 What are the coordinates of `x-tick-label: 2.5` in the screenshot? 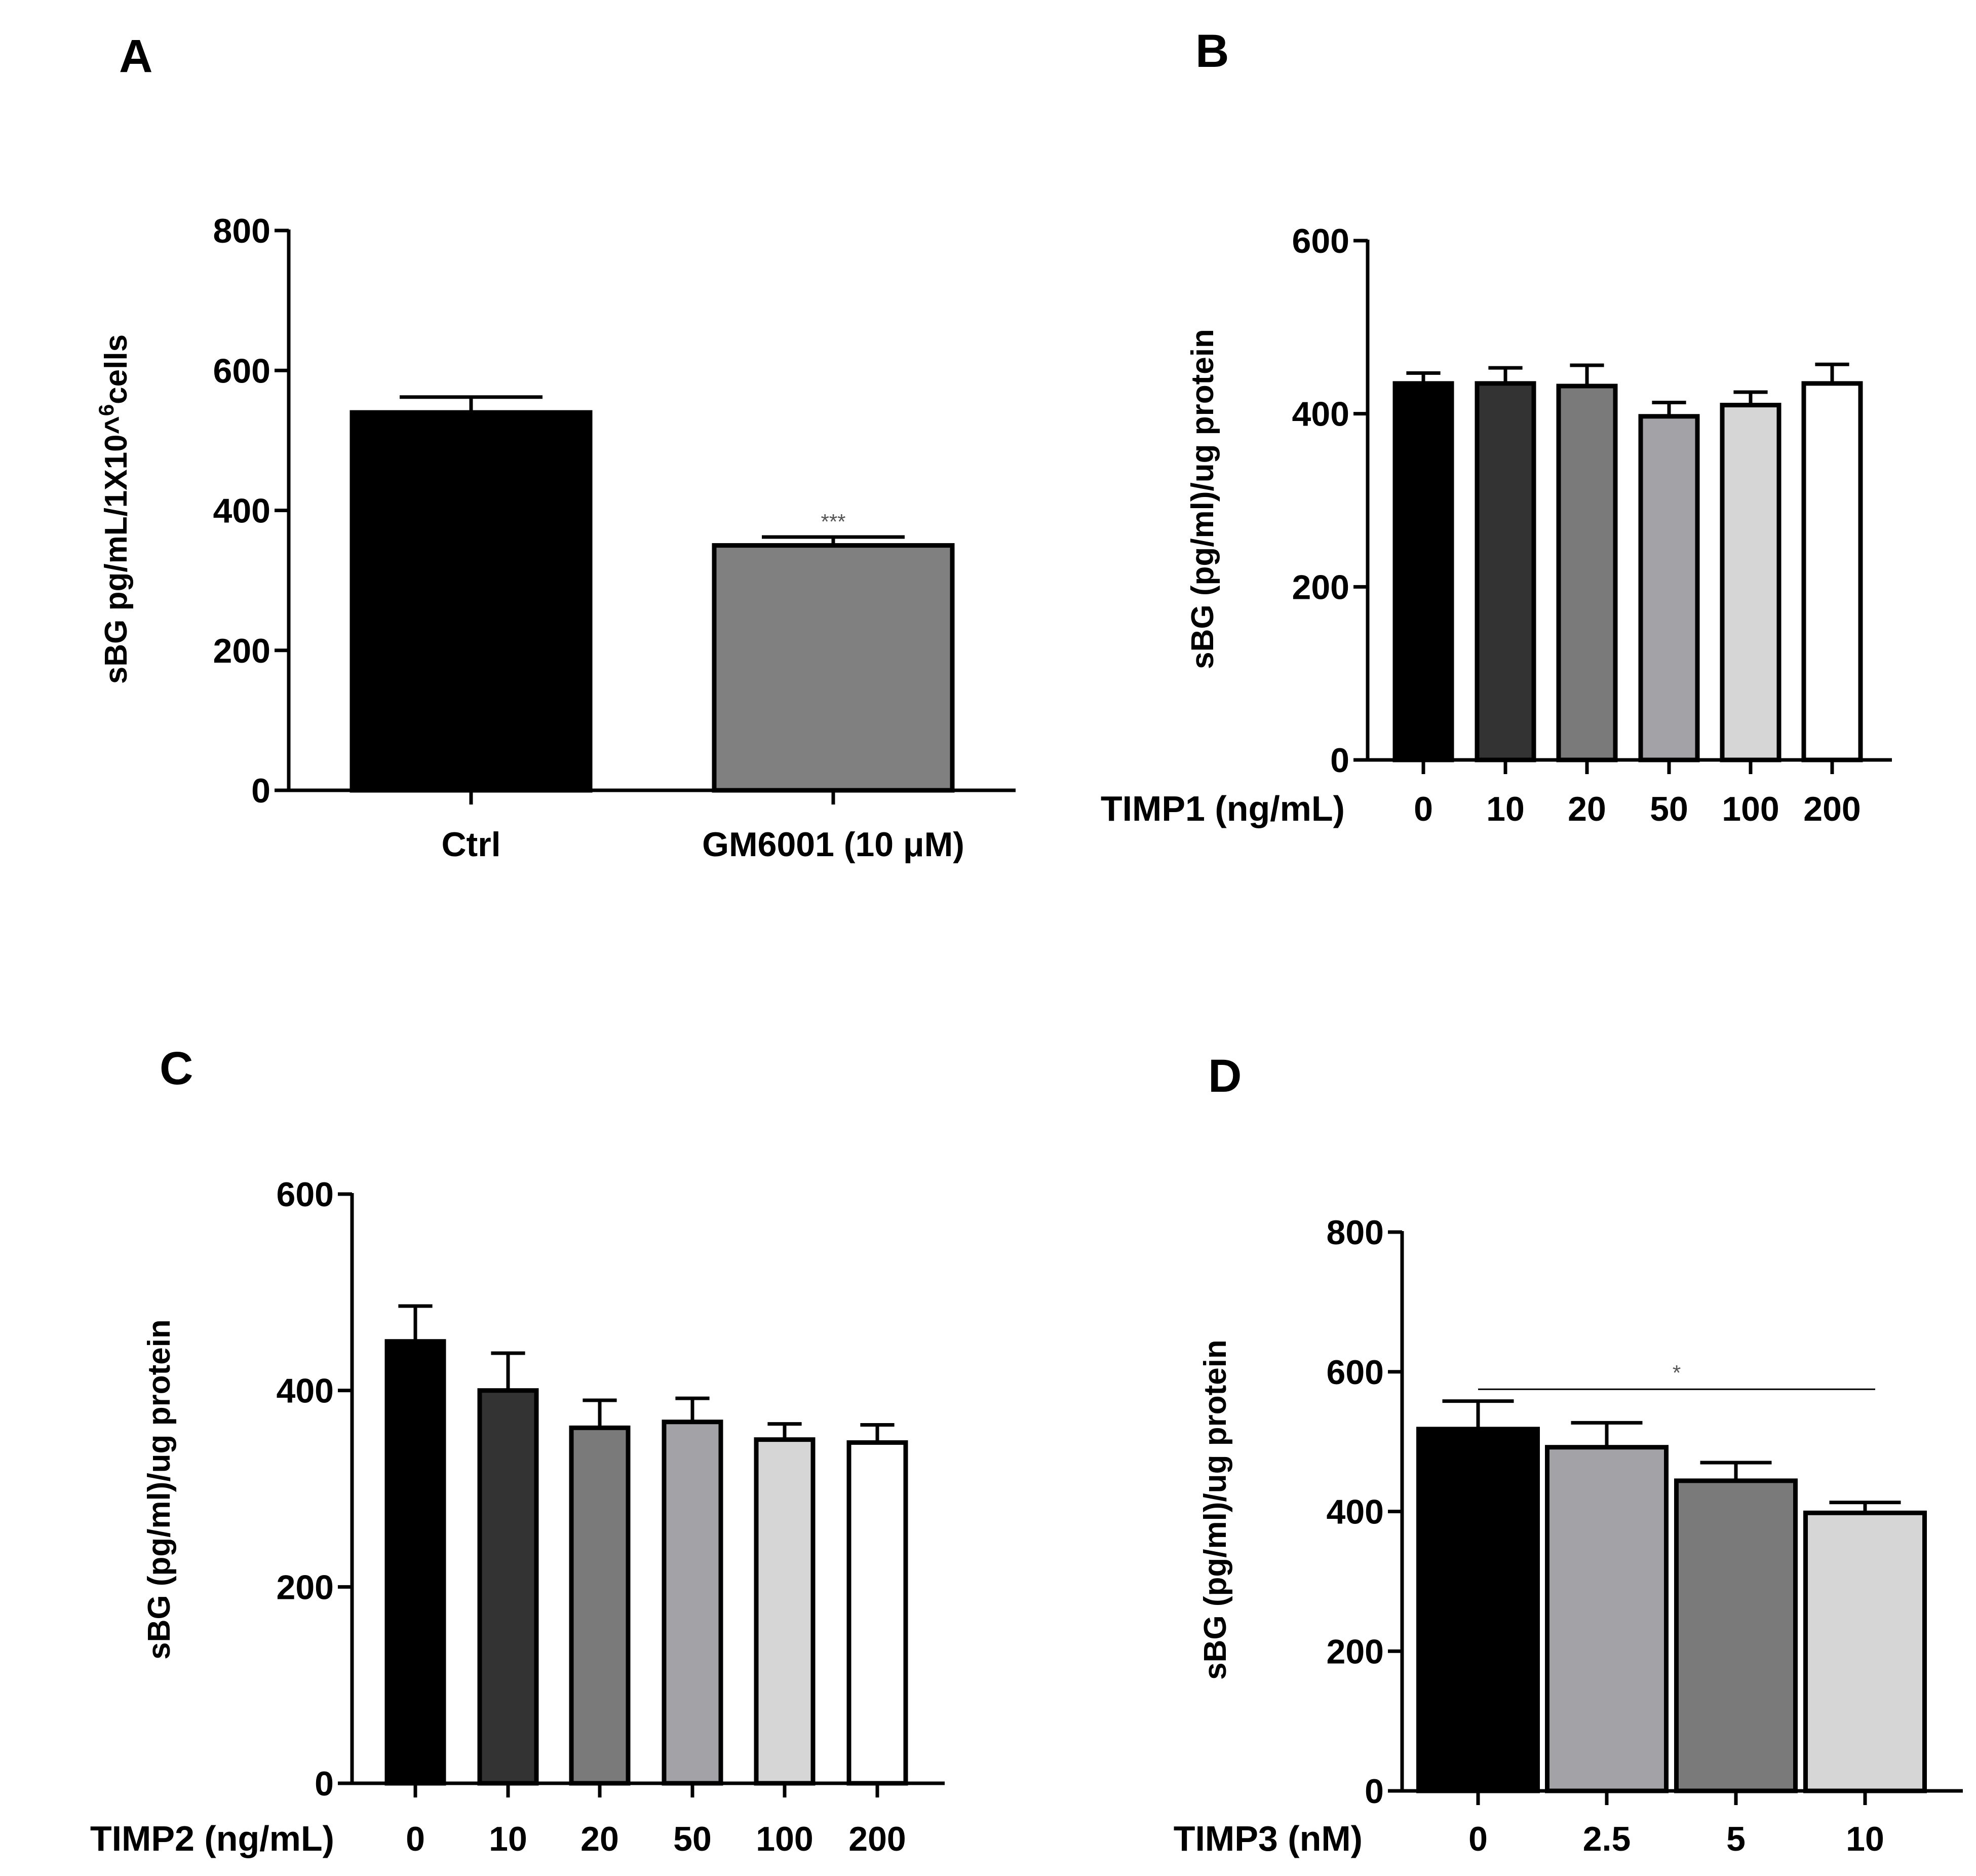 It's located at (1607, 1839).